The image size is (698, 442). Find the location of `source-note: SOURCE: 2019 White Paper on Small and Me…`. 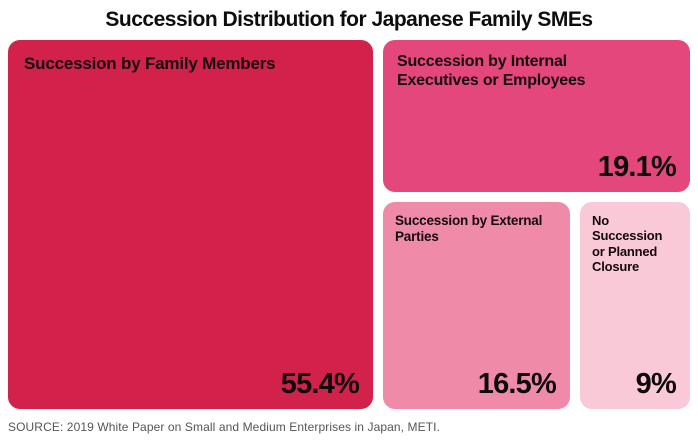

source-note: SOURCE: 2019 White Paper on Small and Me… is located at coordinates (224, 427).